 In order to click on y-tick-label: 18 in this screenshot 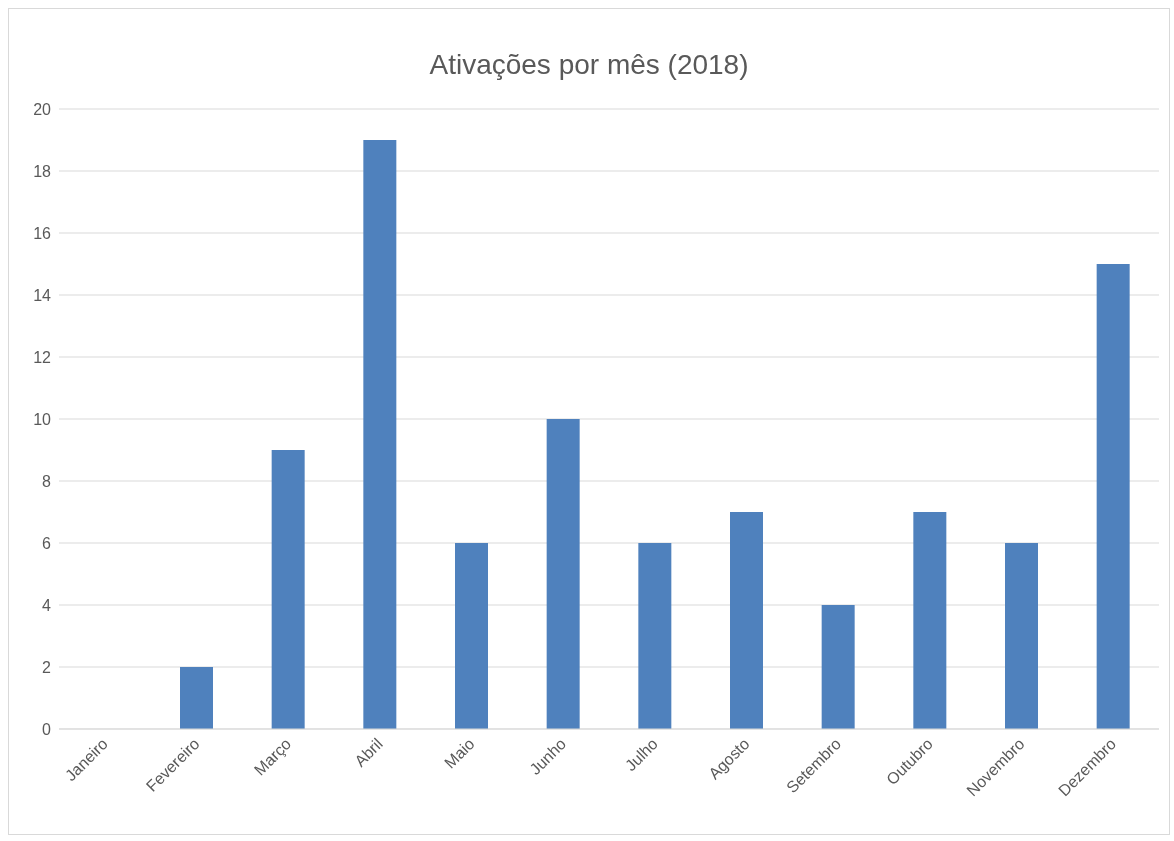, I will do `click(42, 171)`.